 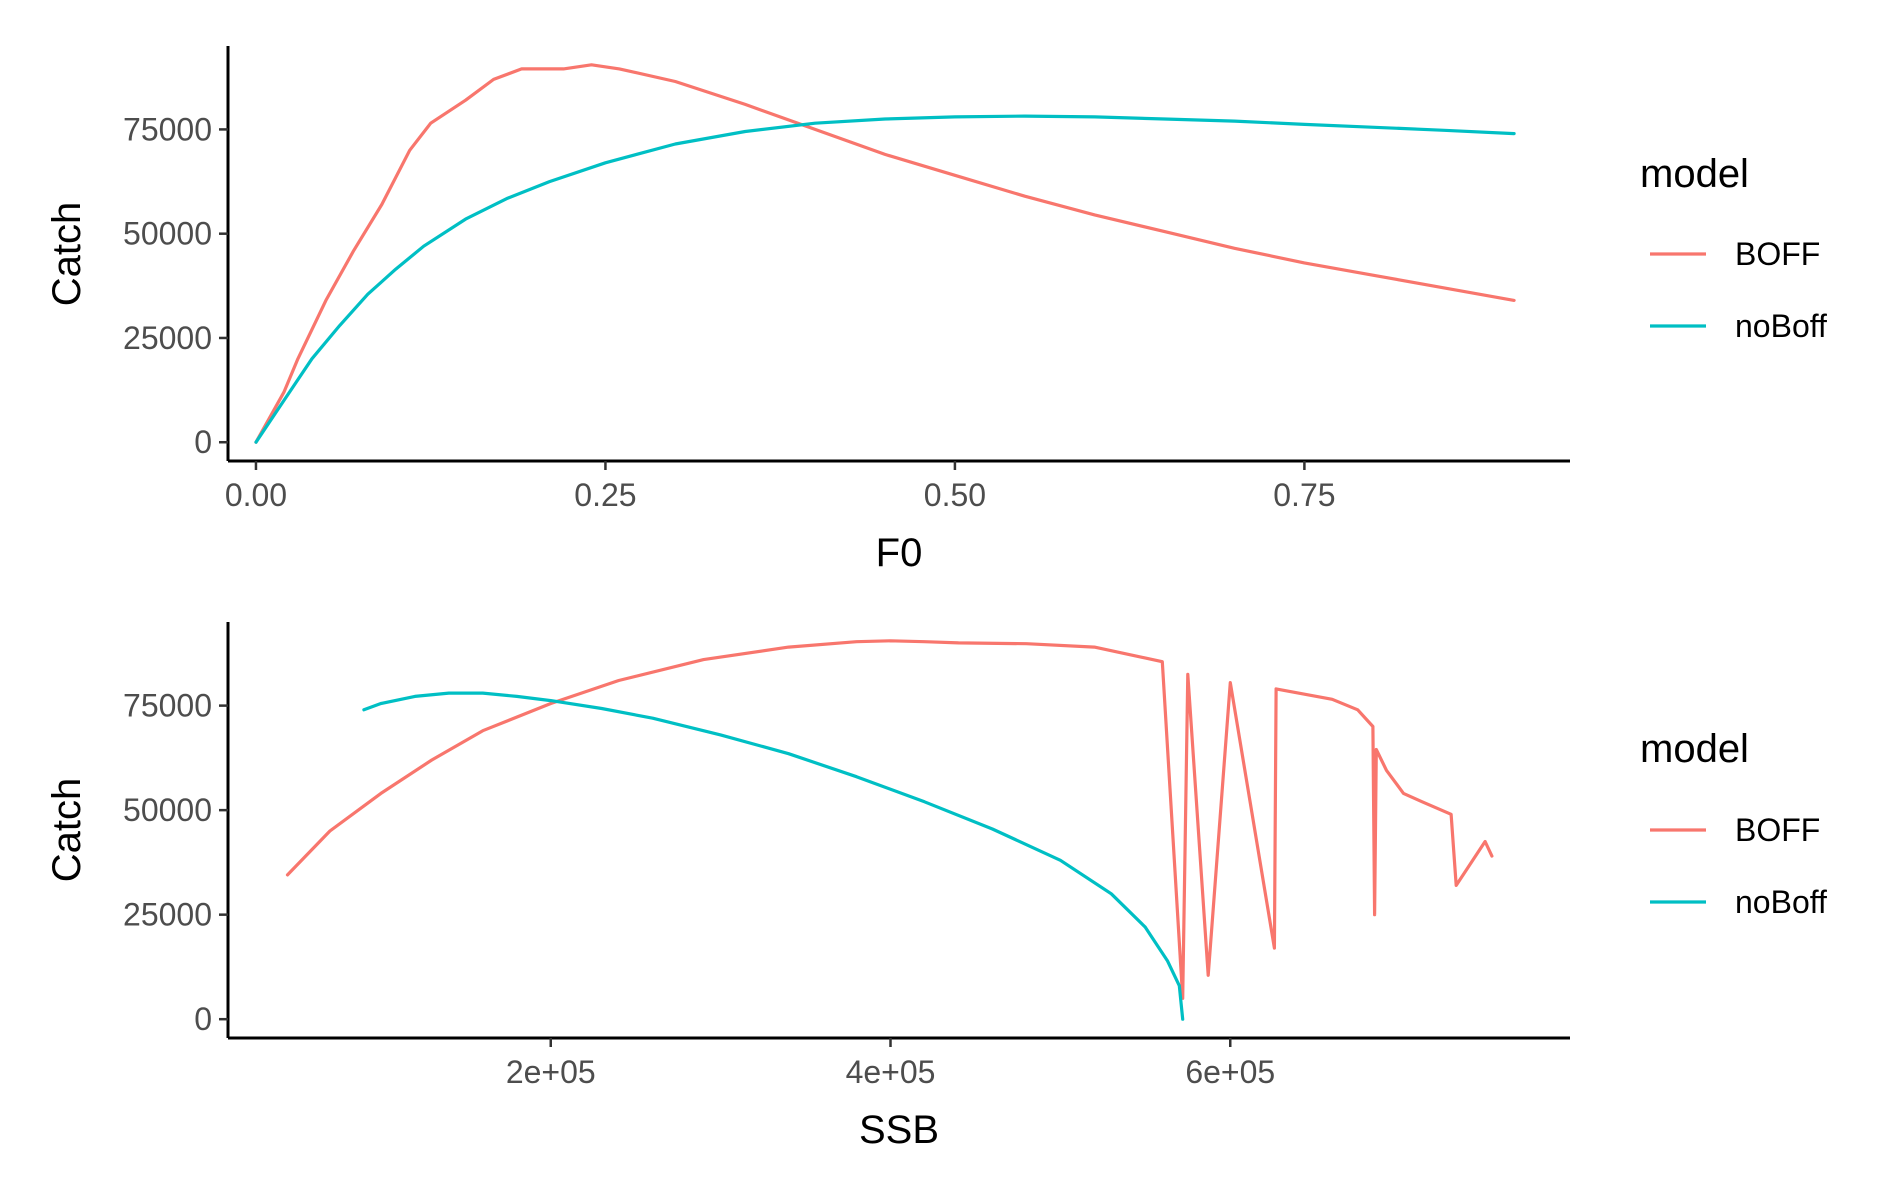 I want to click on bottom-legend-title: model, so click(x=1694, y=749).